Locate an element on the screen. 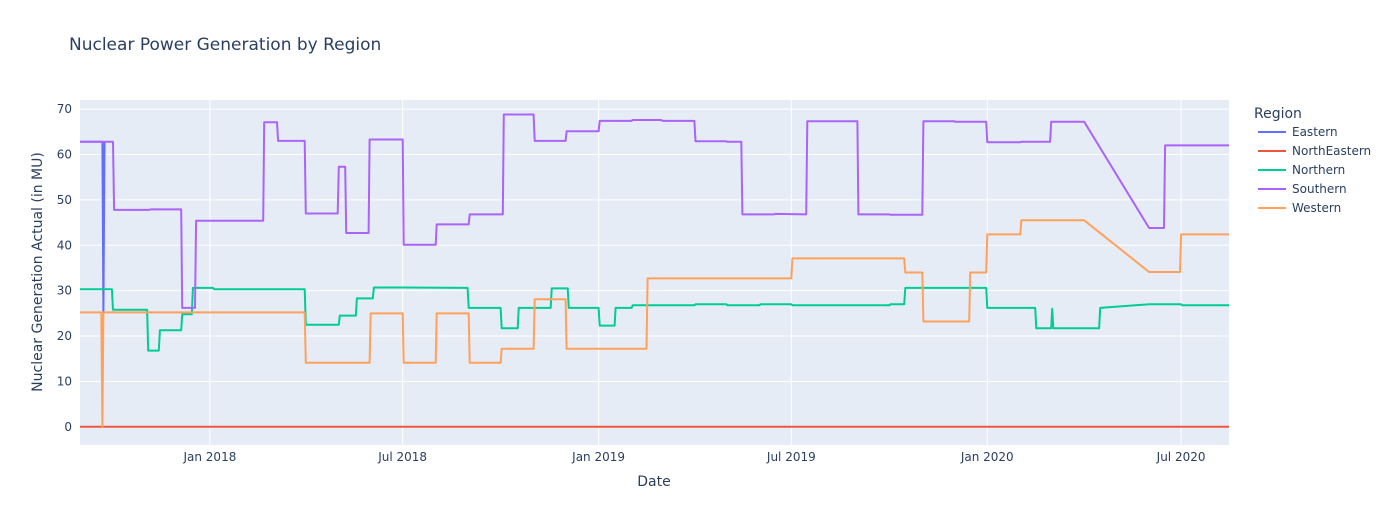  x-tick-label: Jul 2019 is located at coordinates (791, 457).